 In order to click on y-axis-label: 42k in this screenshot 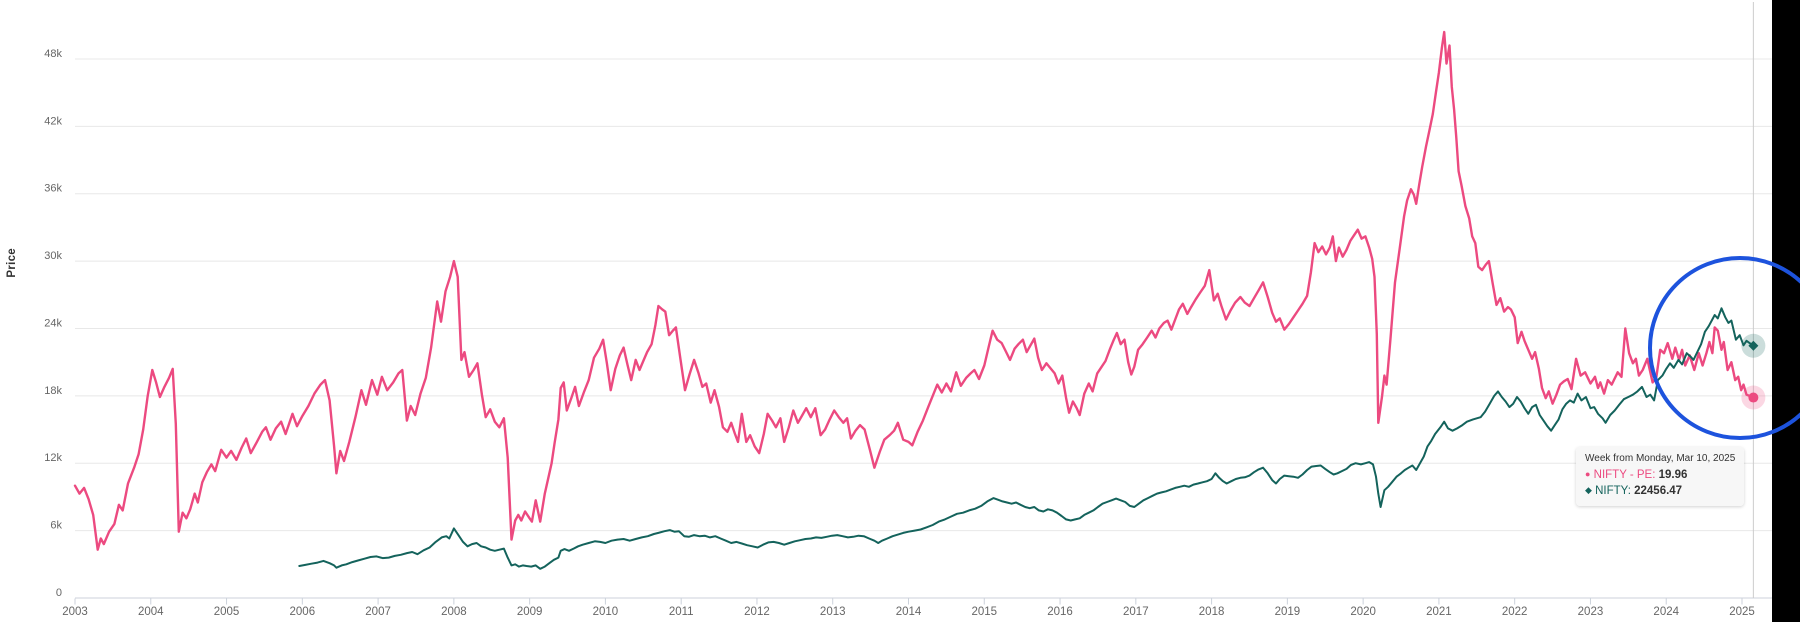, I will do `click(53, 121)`.